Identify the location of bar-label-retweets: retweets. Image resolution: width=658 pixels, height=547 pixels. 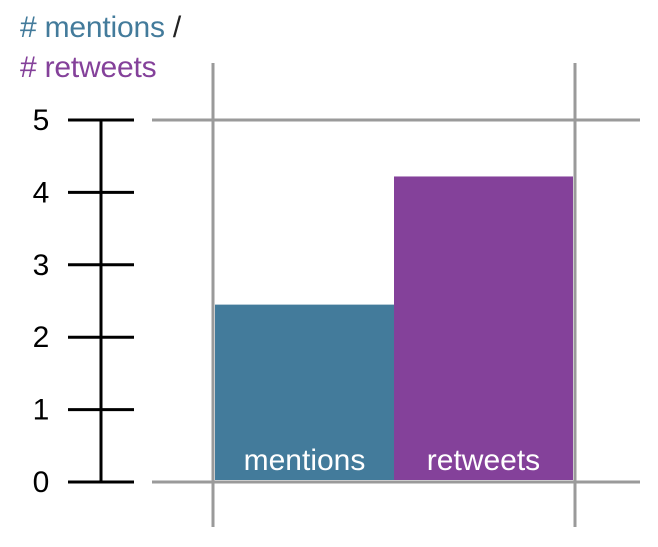
(483, 460).